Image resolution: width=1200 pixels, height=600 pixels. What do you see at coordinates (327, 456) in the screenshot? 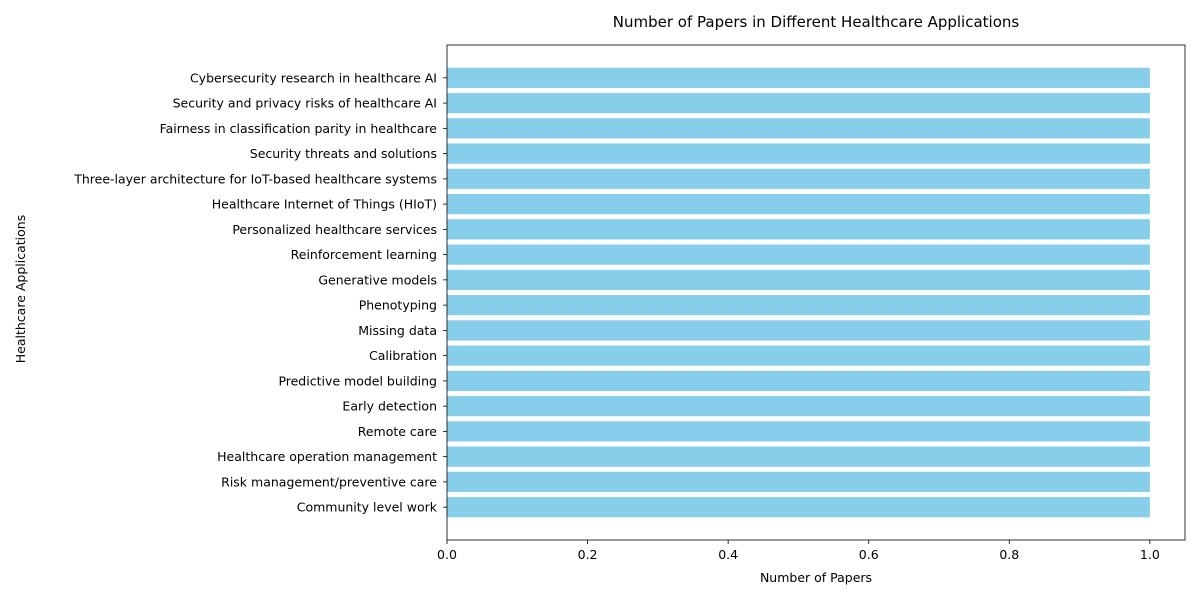
I see `y-tick-label: Healthcare operation management` at bounding box center [327, 456].